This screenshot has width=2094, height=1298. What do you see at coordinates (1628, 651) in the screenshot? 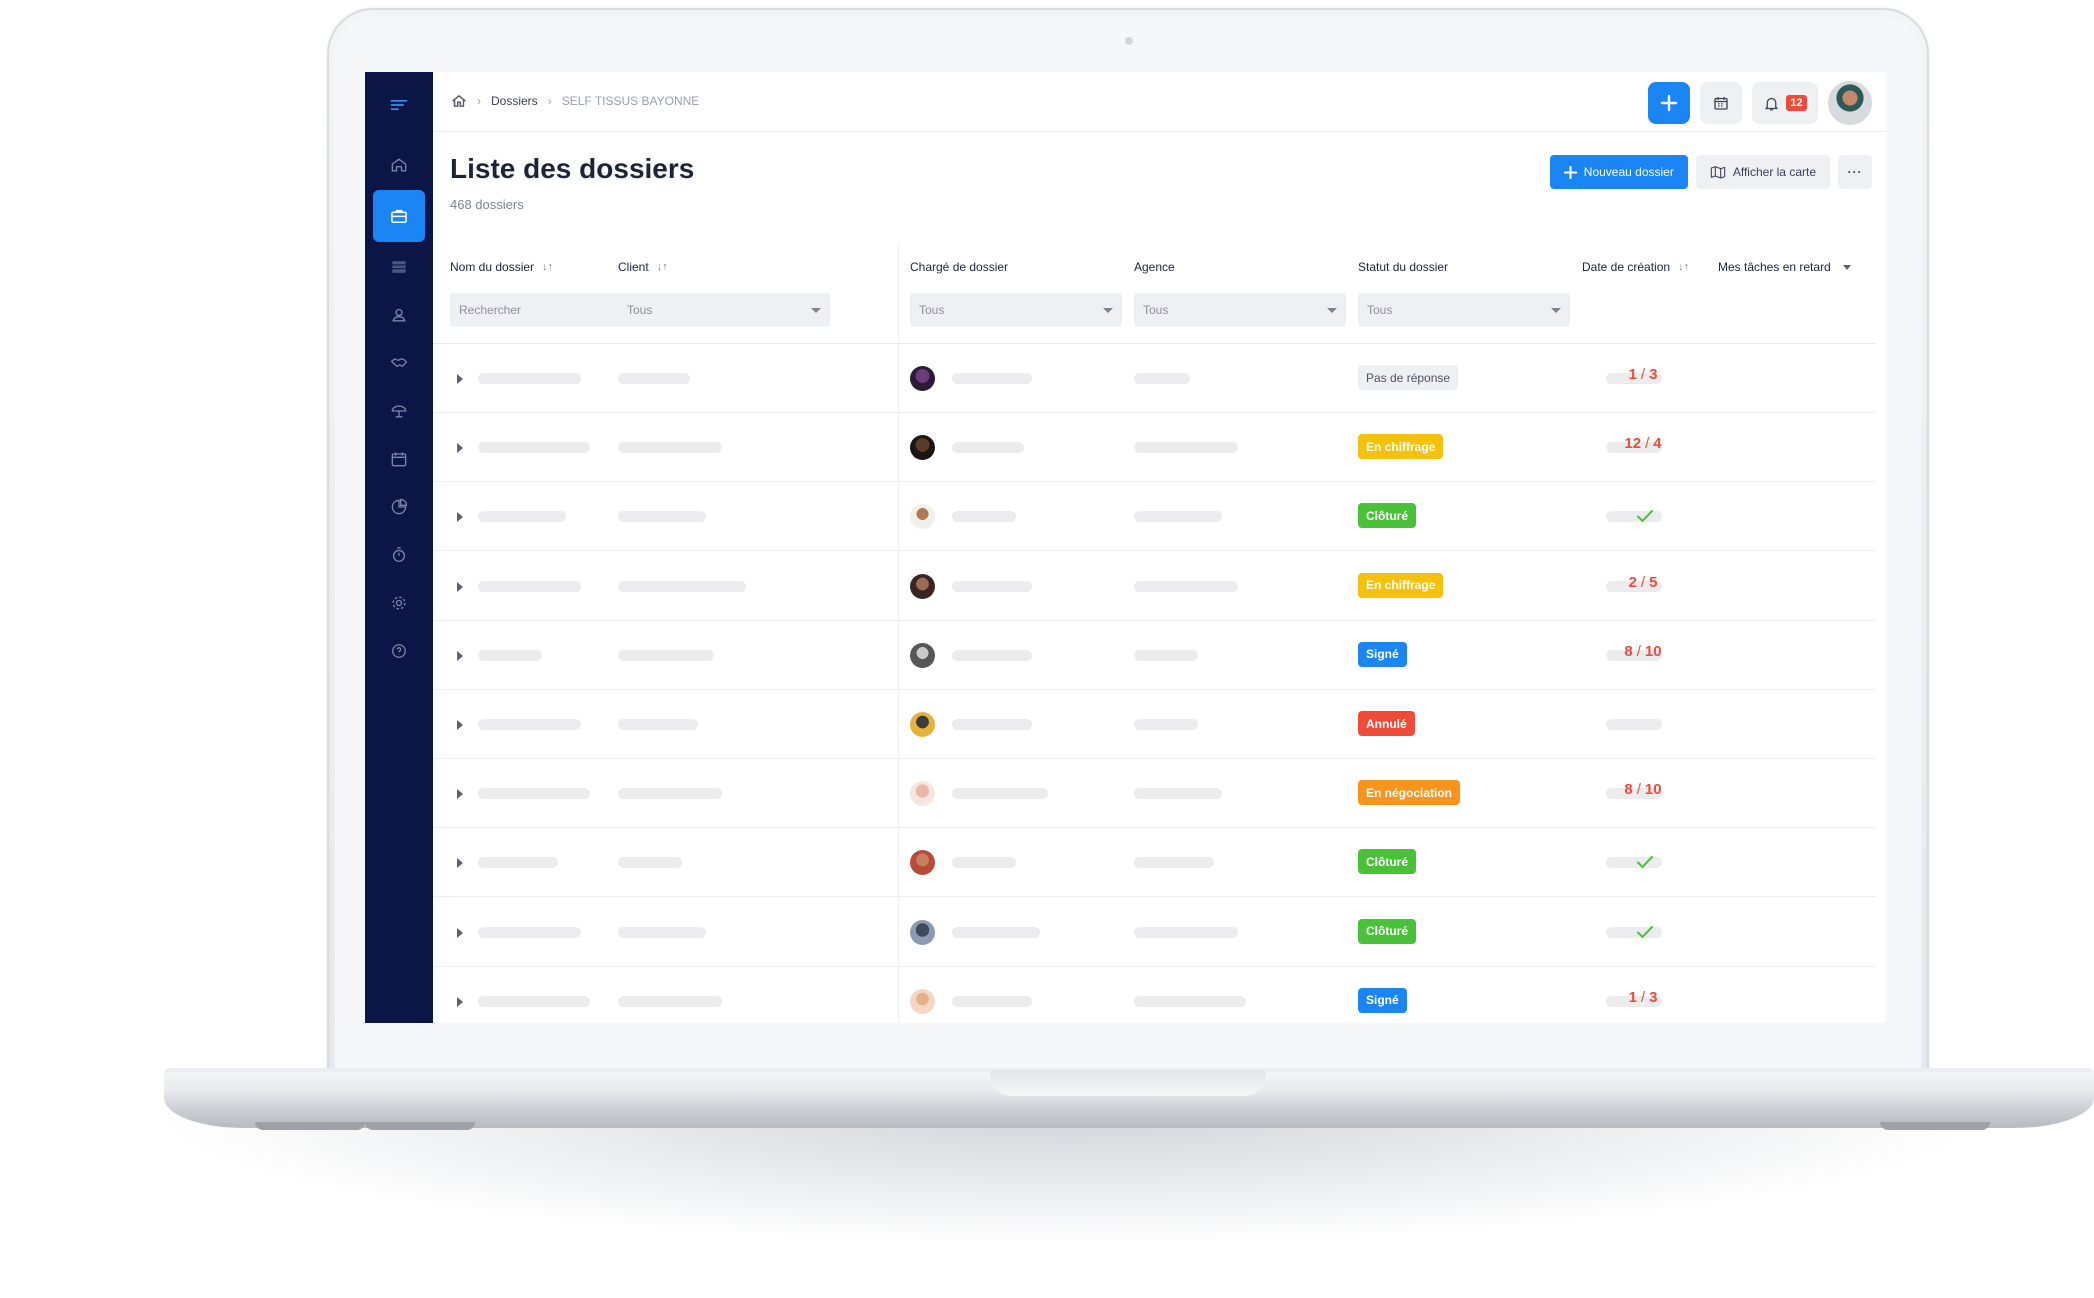
I see `tasks-overdue: 8` at bounding box center [1628, 651].